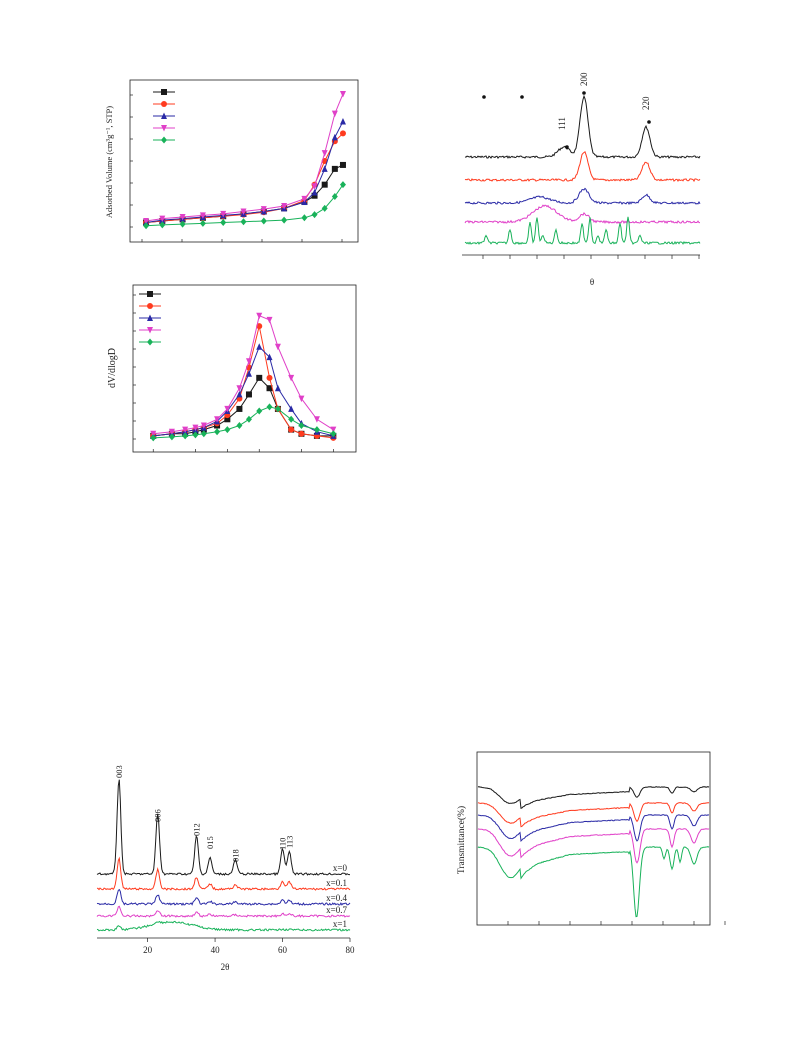 The width and height of the screenshot is (793, 1057). I want to click on xrd-bottom-tick-label: 60, so click(283, 950).